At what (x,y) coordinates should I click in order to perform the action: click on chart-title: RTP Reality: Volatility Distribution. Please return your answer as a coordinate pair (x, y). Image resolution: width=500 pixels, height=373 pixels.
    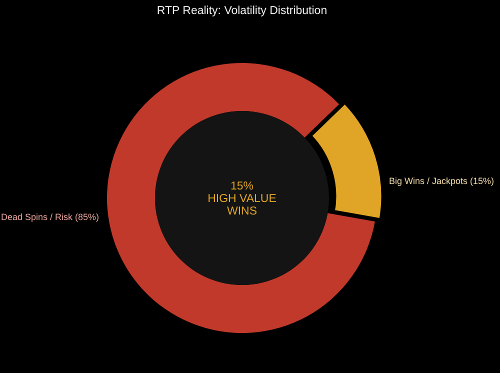
    Looking at the image, I should click on (242, 11).